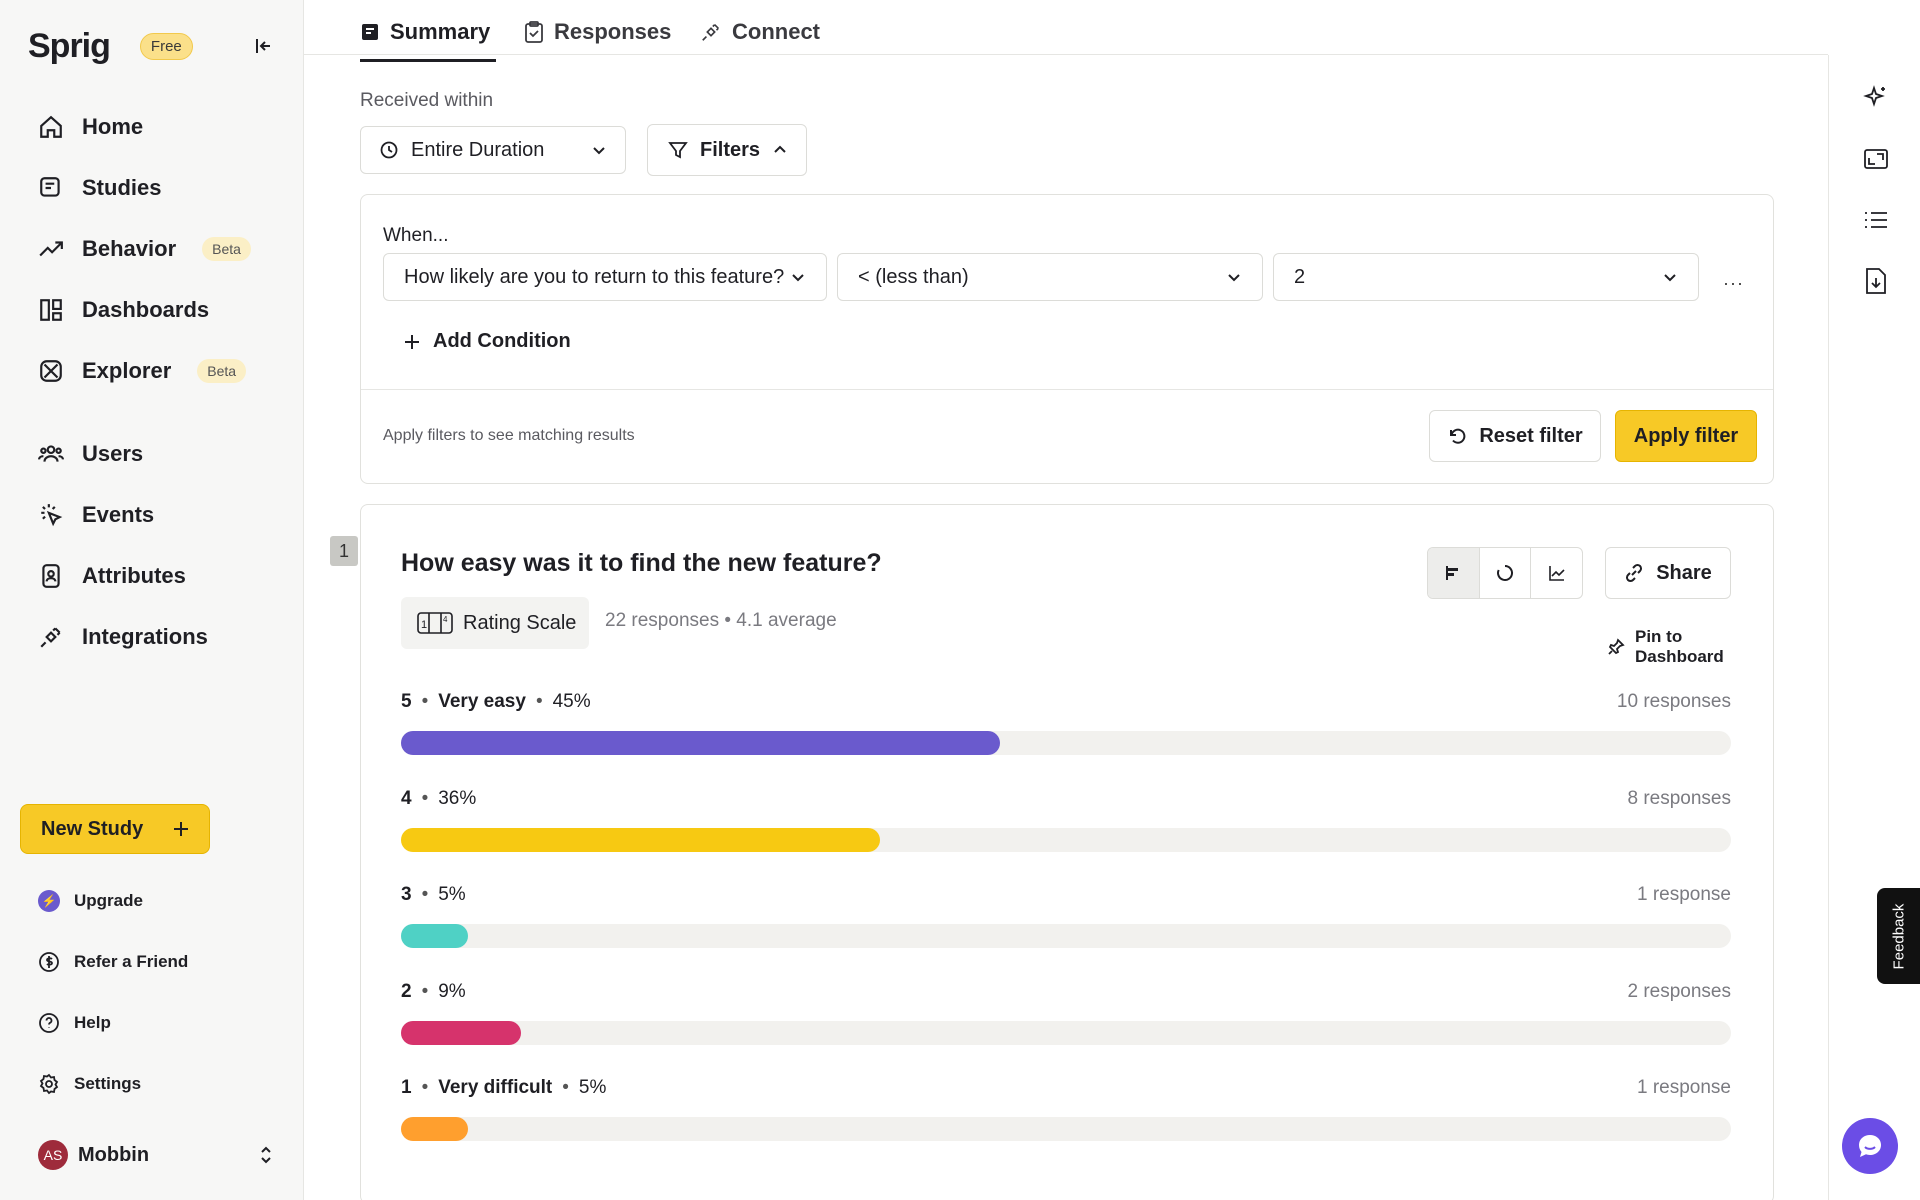 The image size is (1920, 1200). I want to click on feedback-tab: Feedback, so click(1898, 936).